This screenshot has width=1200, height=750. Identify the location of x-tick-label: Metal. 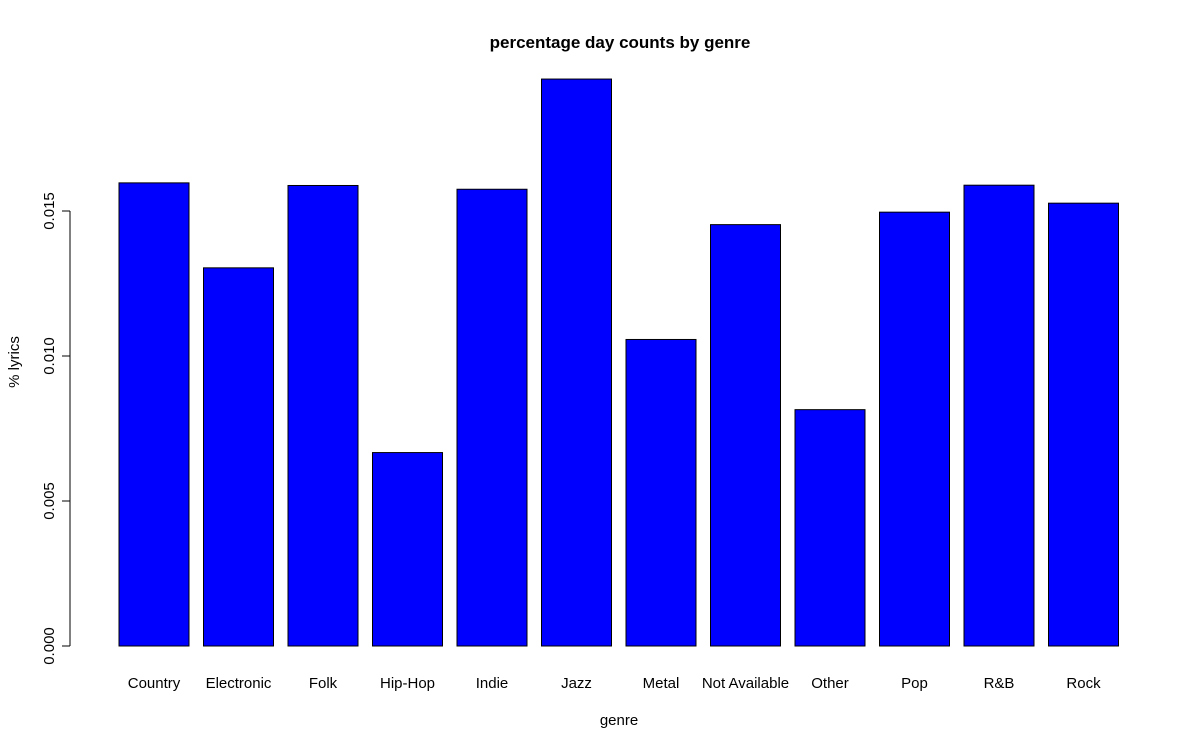
(661, 683).